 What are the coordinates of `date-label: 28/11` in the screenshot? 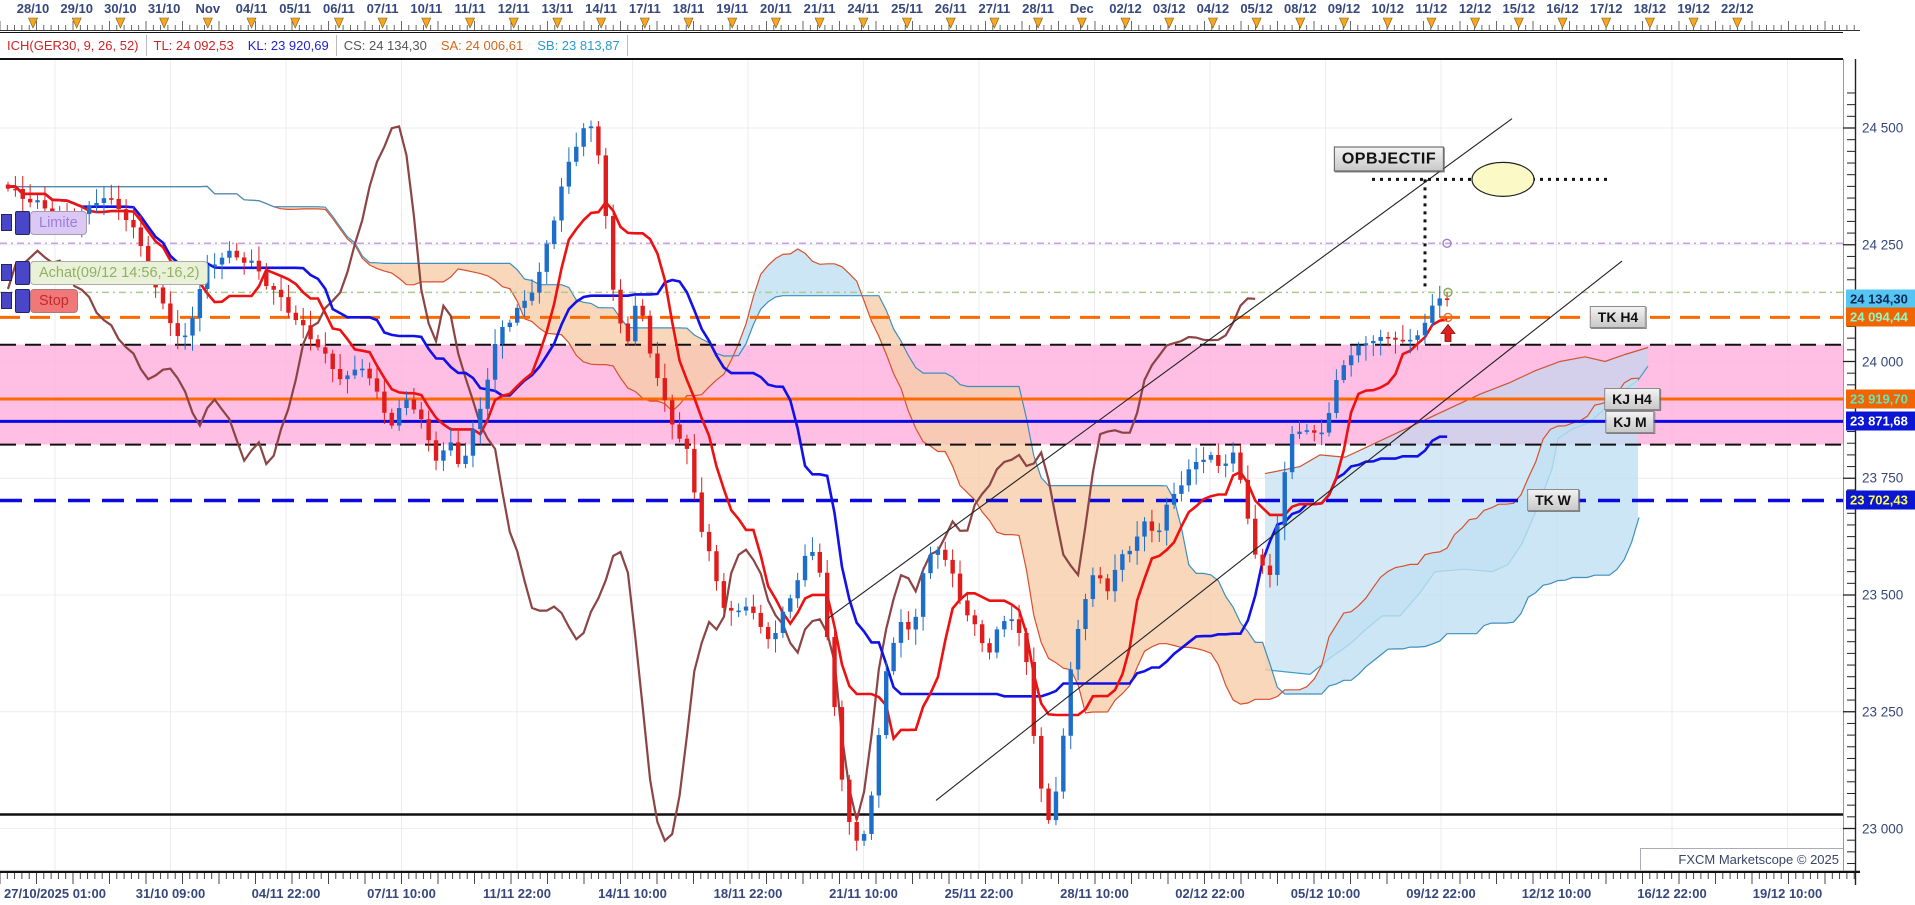 It's located at (1038, 8).